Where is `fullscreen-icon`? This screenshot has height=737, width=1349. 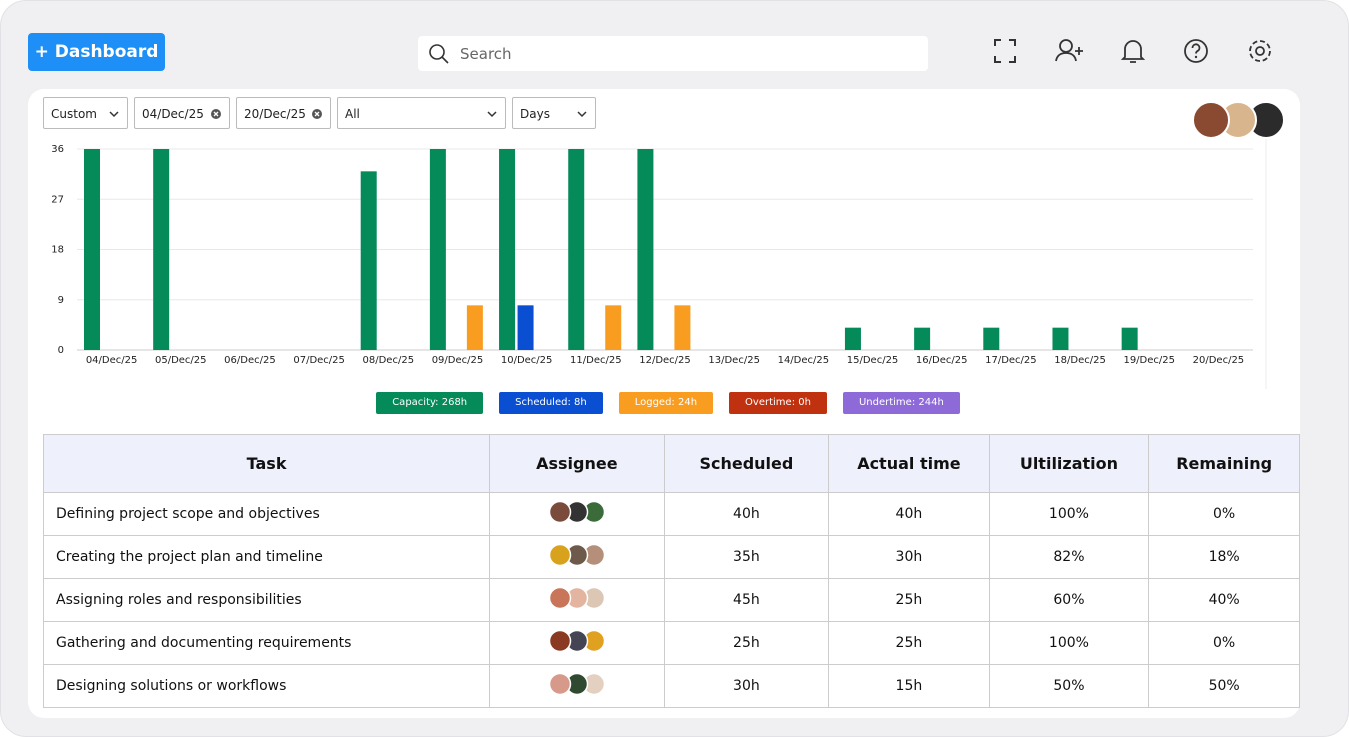 fullscreen-icon is located at coordinates (1005, 51).